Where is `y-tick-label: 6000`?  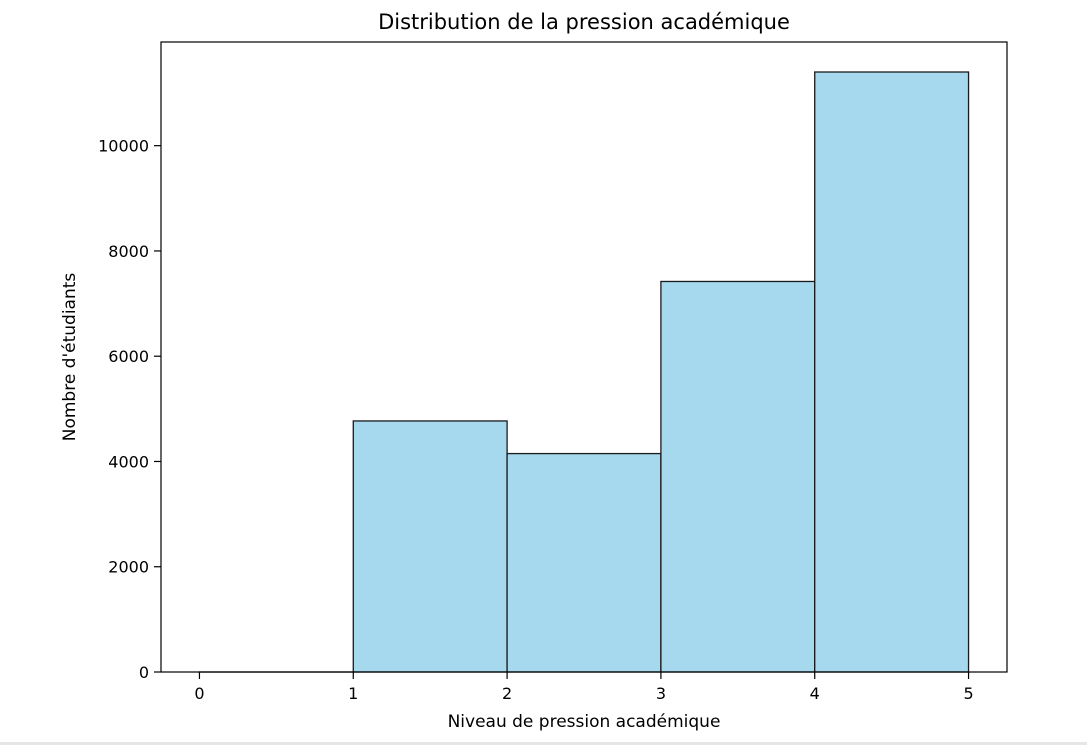
y-tick-label: 6000 is located at coordinates (128, 356).